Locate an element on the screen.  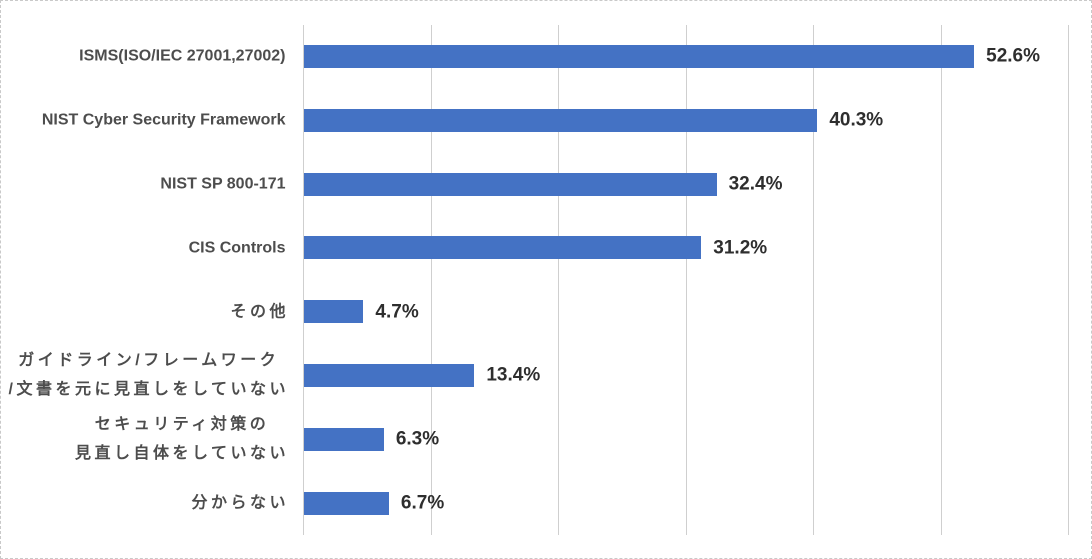
value-label: 13.4% is located at coordinates (513, 375).